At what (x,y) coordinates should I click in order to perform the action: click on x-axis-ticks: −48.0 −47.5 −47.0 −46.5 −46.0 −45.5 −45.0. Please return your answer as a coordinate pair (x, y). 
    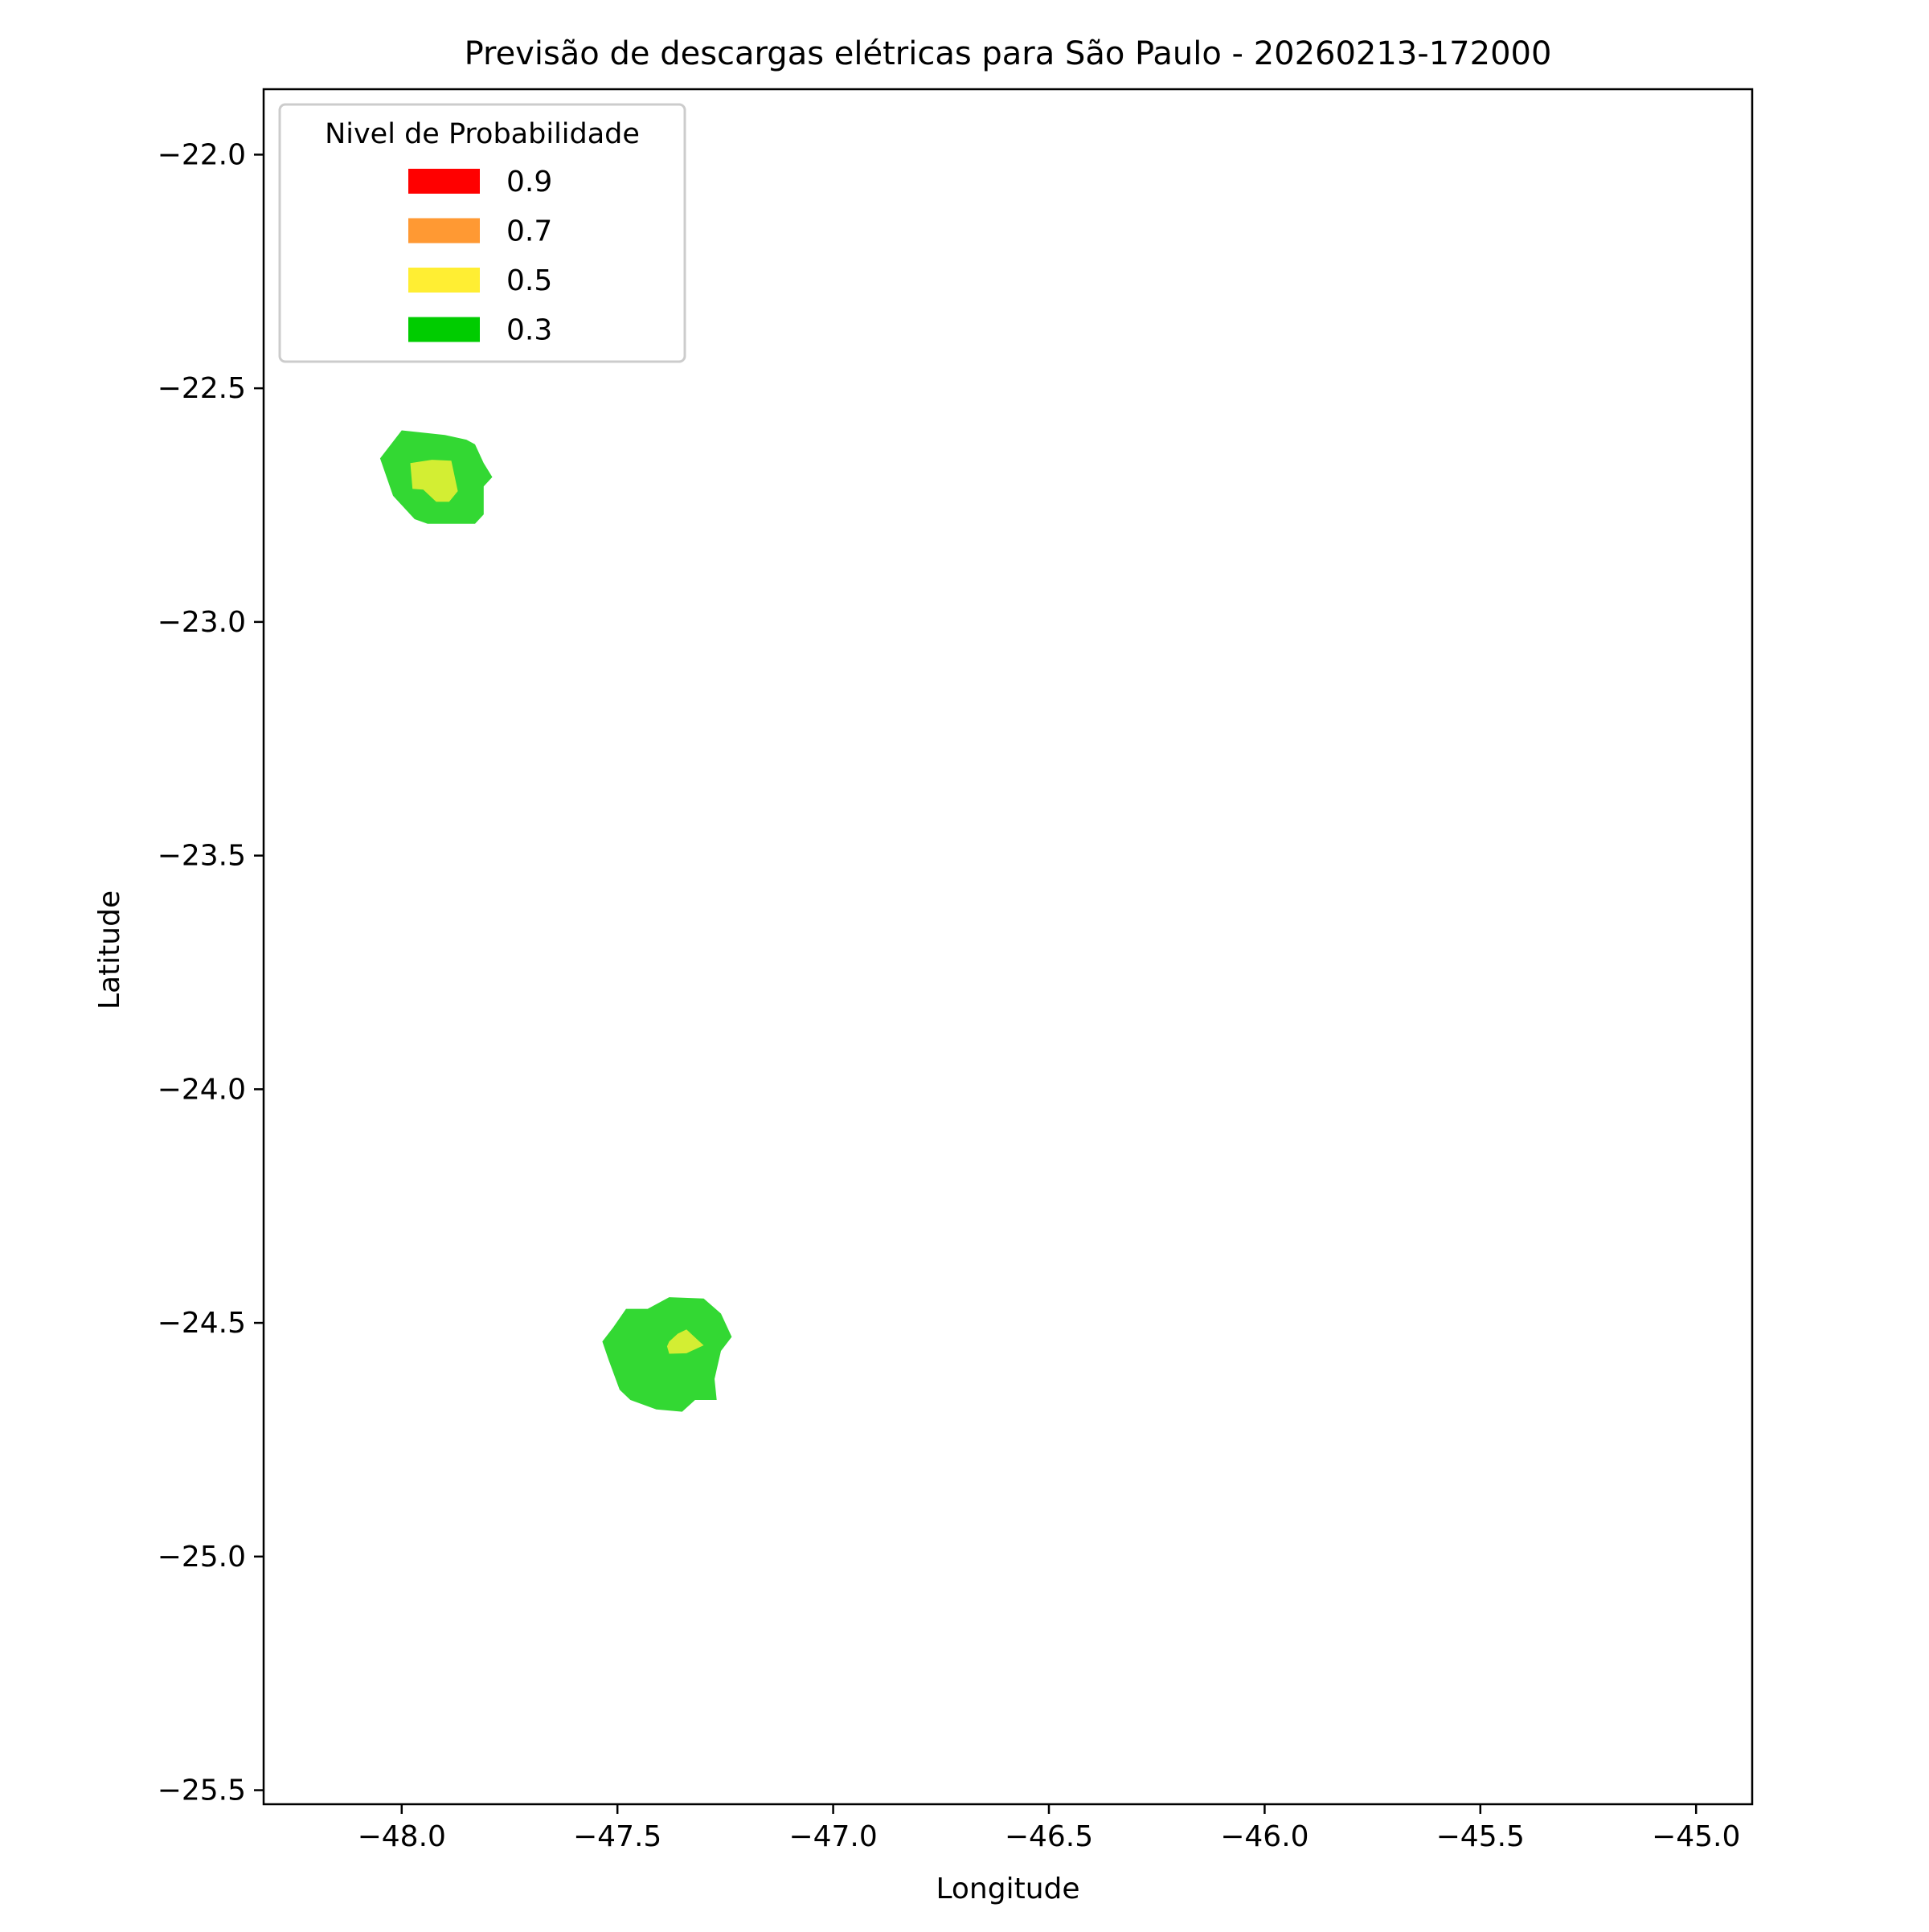
    Looking at the image, I should click on (1049, 1828).